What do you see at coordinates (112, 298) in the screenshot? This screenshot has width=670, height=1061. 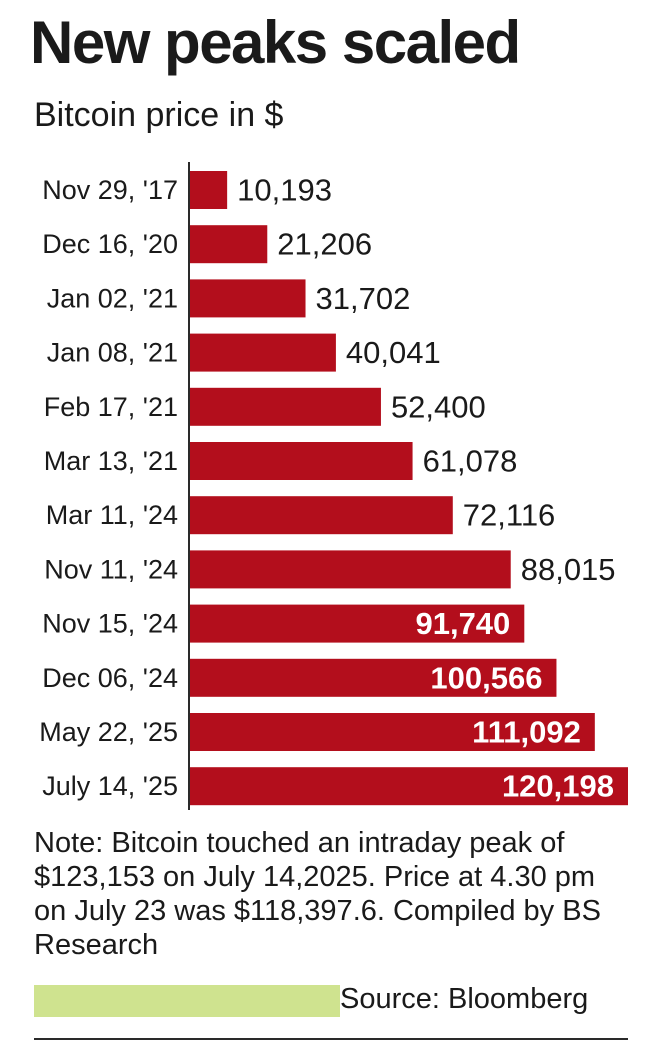 I see `category-label: Jan 02, '21` at bounding box center [112, 298].